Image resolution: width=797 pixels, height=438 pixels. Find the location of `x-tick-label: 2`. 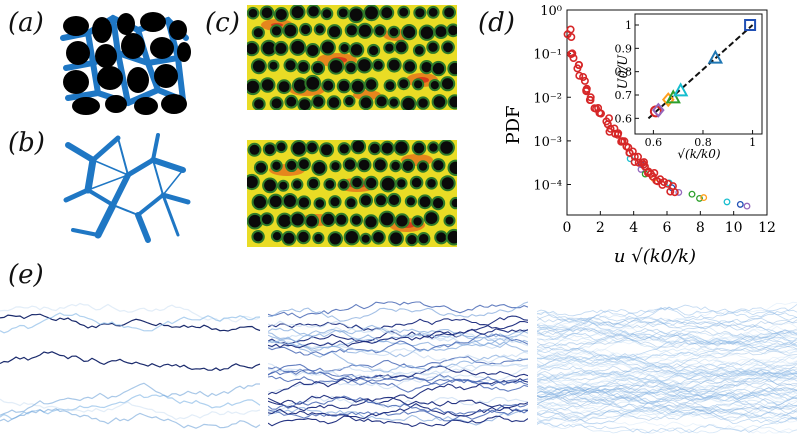

x-tick-label: 2 is located at coordinates (600, 228).